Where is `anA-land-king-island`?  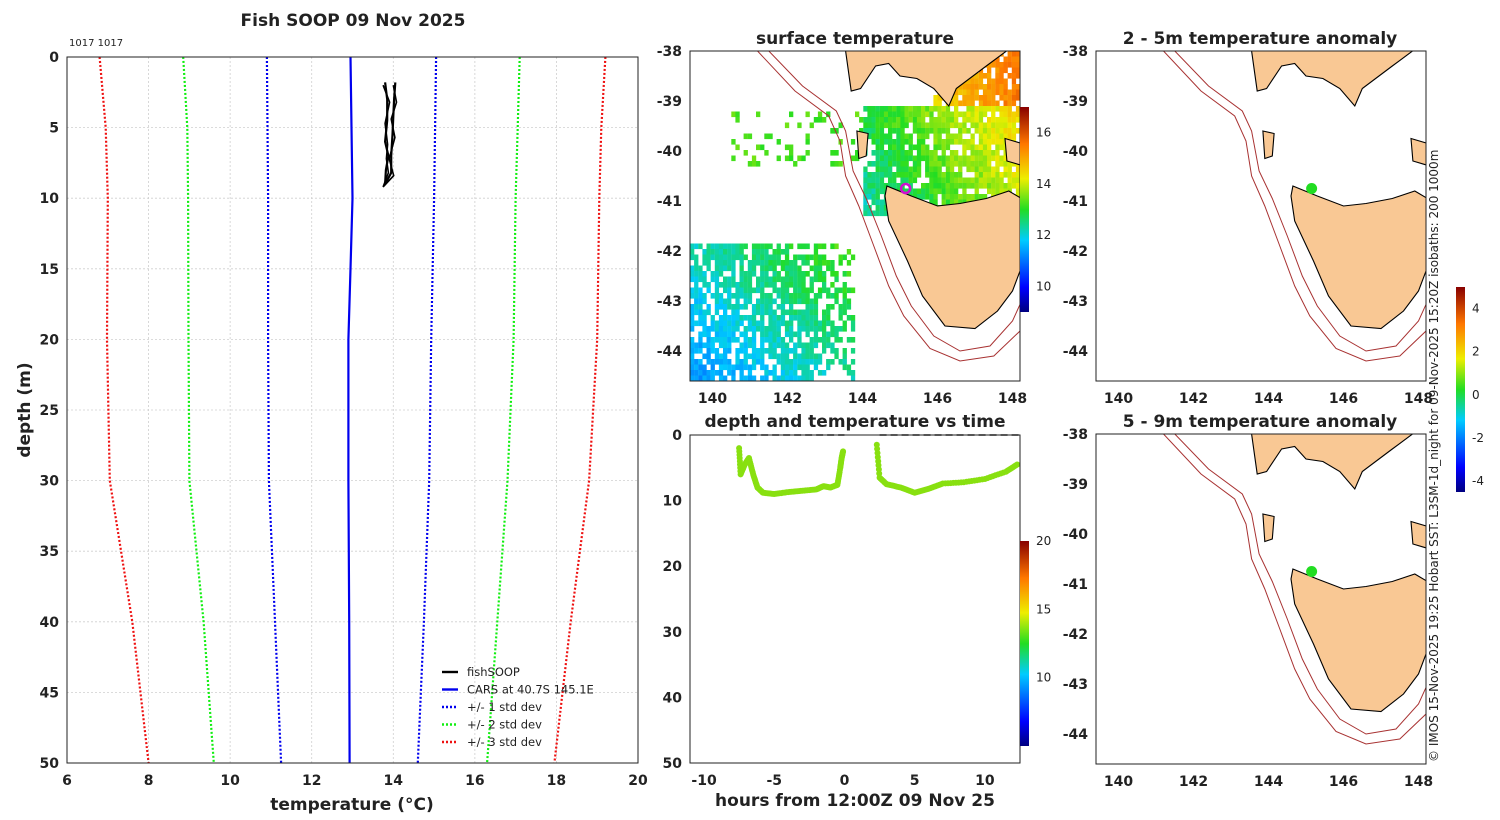 anA-land-king-island is located at coordinates (1268, 145).